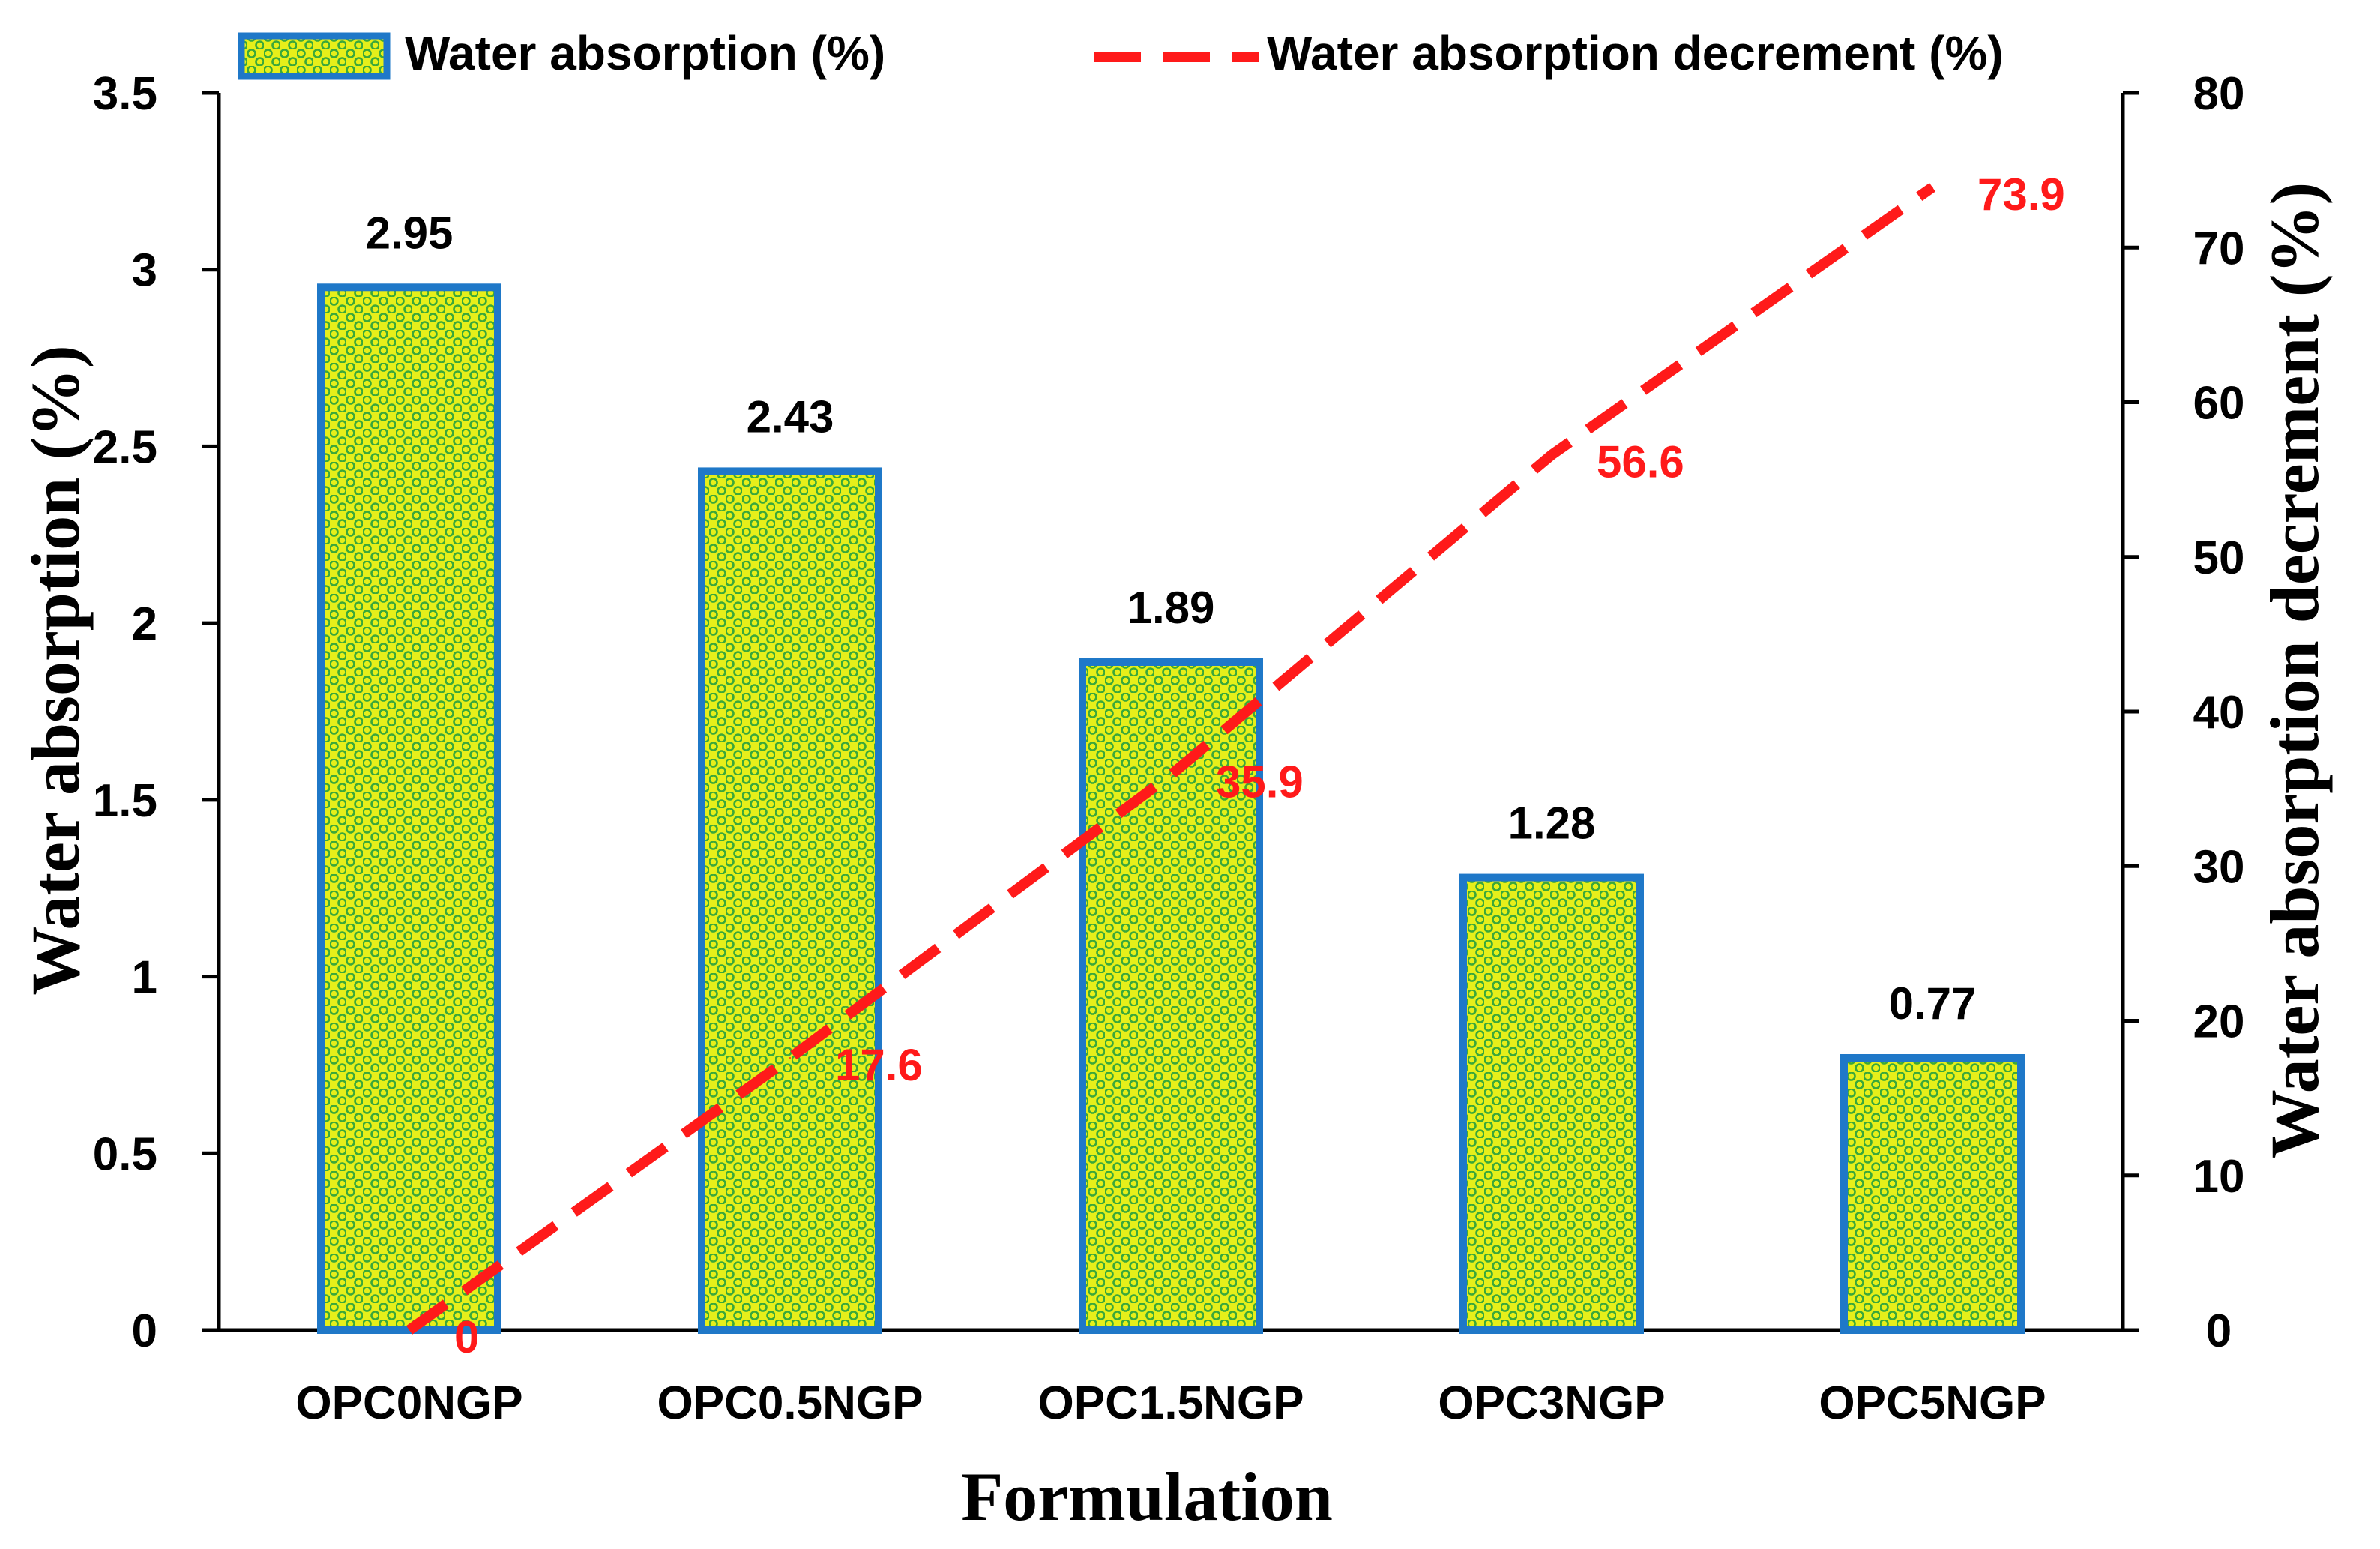  What do you see at coordinates (790, 1403) in the screenshot?
I see `x-category-label: OPC0.5NGP` at bounding box center [790, 1403].